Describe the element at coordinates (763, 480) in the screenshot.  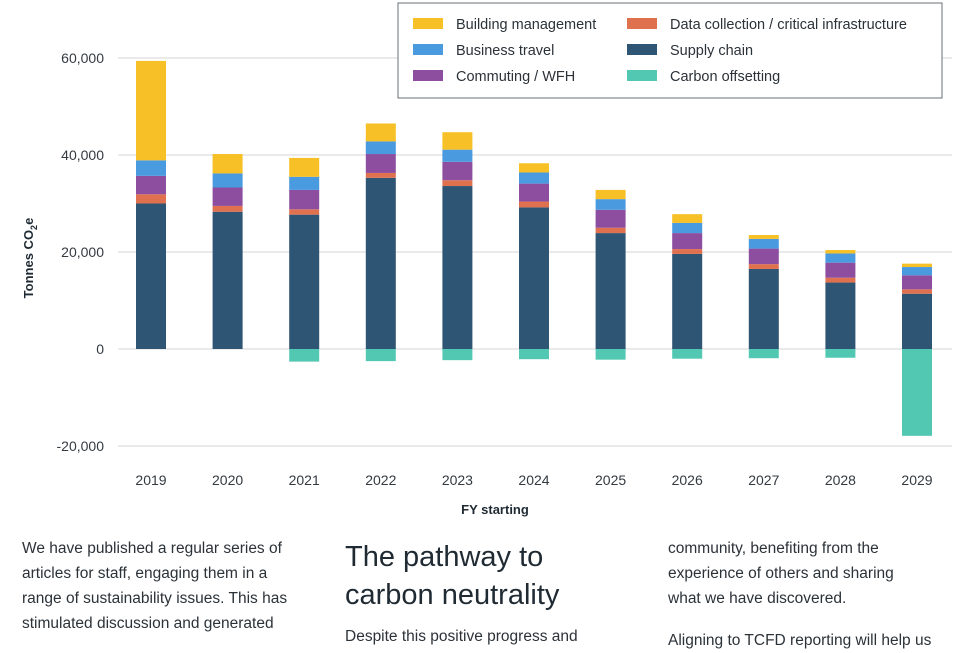
I see `x-tick-label: 2027` at that location.